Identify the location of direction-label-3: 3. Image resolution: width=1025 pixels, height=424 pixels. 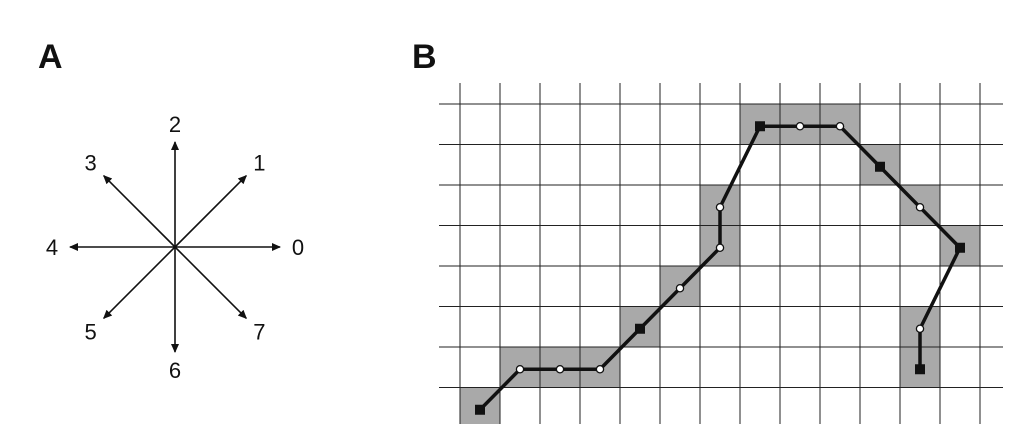
(91, 163).